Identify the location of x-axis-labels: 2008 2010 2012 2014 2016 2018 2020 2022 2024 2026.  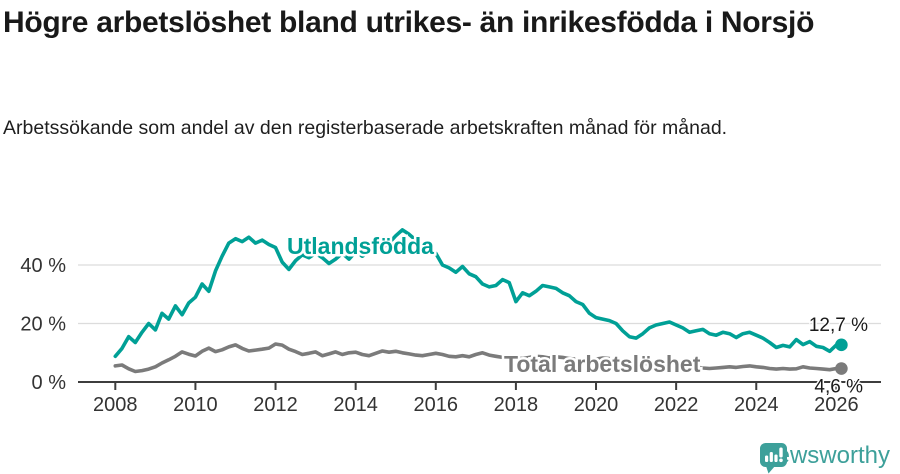
(476, 405).